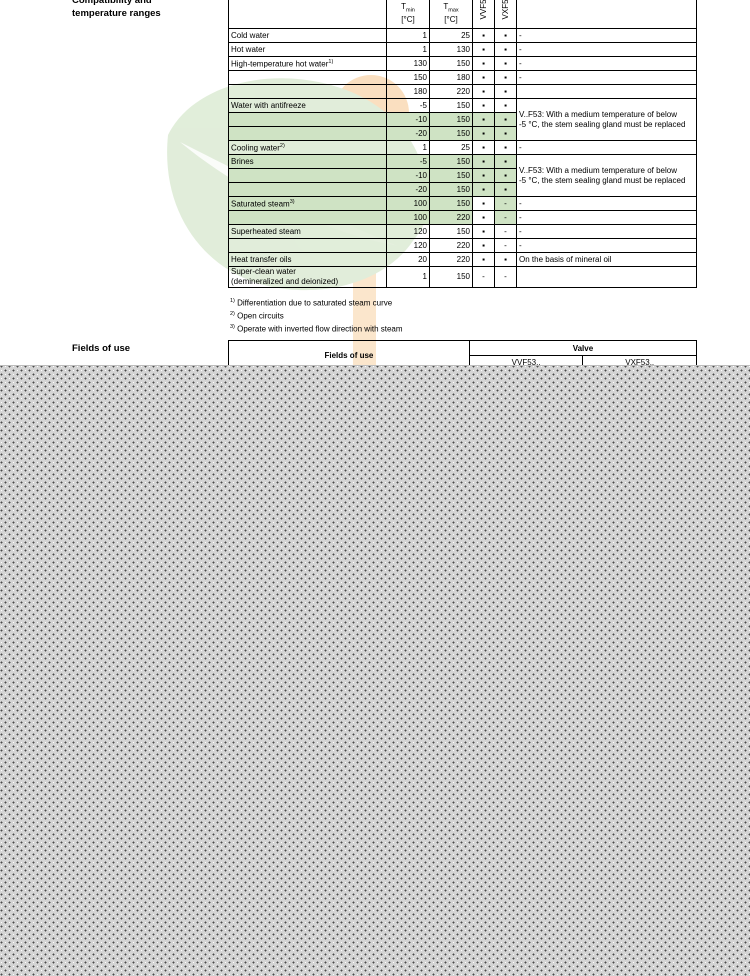 The width and height of the screenshot is (750, 976). Describe the element at coordinates (446, 6) in the screenshot. I see `header-tmax-symbol: T` at that location.